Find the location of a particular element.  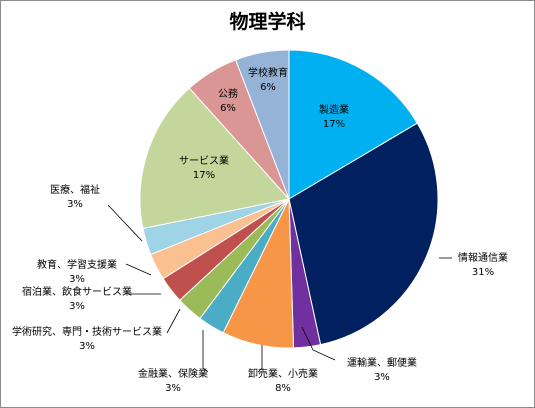

slice-label: 金融業、保険業 3% is located at coordinates (173, 380).